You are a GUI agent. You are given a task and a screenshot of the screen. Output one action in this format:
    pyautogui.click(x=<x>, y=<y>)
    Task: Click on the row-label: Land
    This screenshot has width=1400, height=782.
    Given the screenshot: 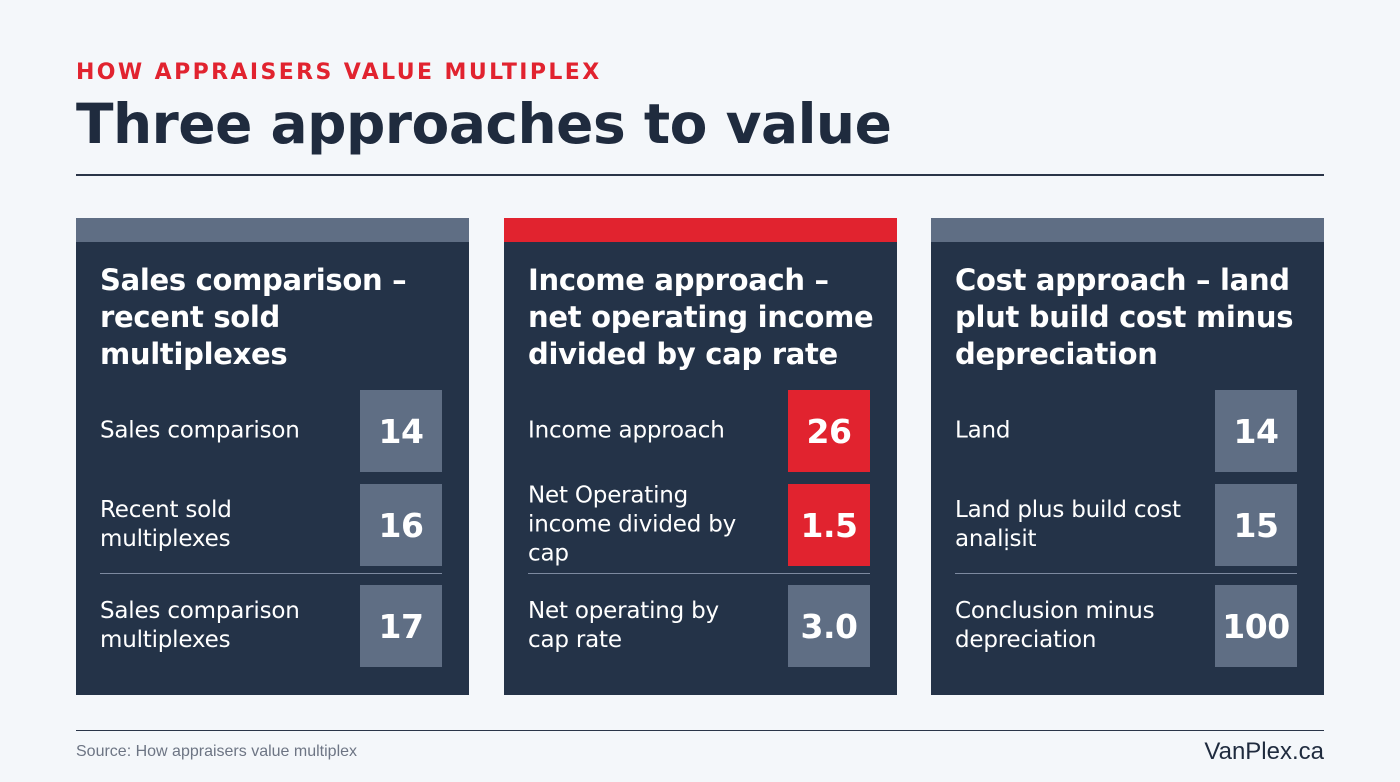 What is the action you would take?
    pyautogui.click(x=983, y=430)
    